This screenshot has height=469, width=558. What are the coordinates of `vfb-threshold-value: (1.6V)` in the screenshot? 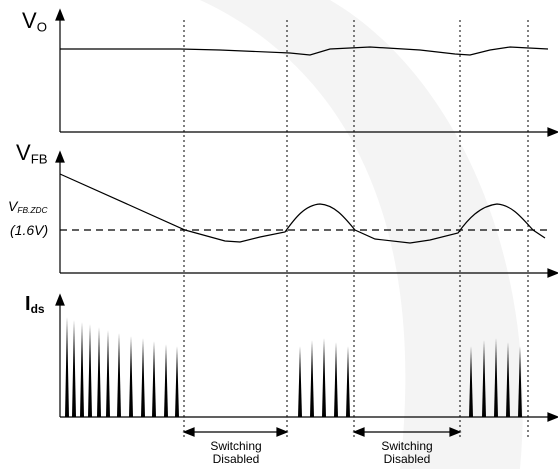 It's located at (29, 230).